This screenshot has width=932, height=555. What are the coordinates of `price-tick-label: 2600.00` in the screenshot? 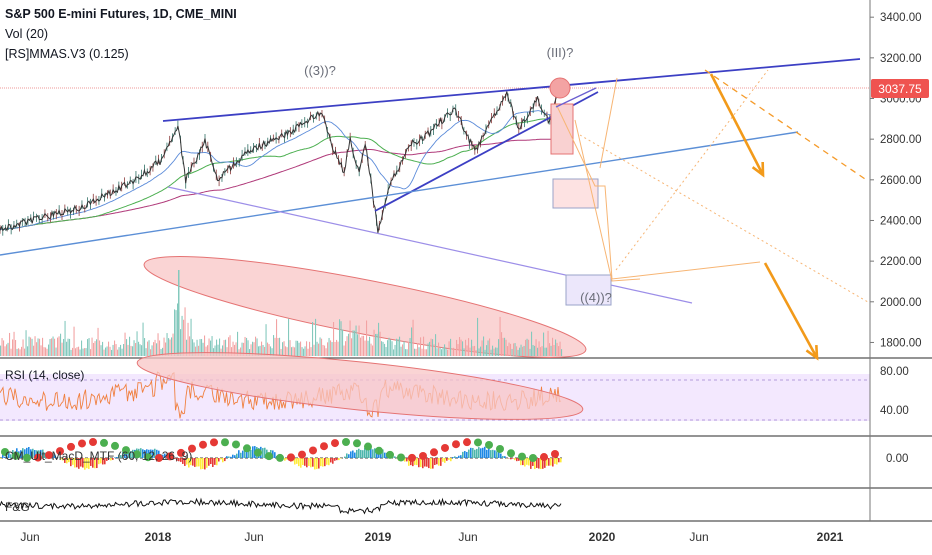 It's located at (901, 181).